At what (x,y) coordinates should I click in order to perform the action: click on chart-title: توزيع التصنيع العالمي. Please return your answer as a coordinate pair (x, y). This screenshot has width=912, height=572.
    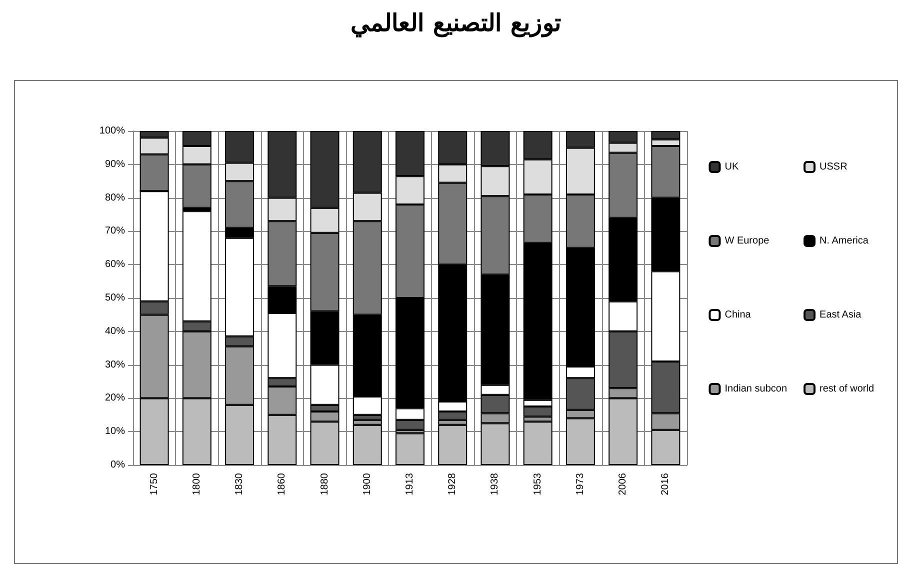
    Looking at the image, I should click on (456, 22).